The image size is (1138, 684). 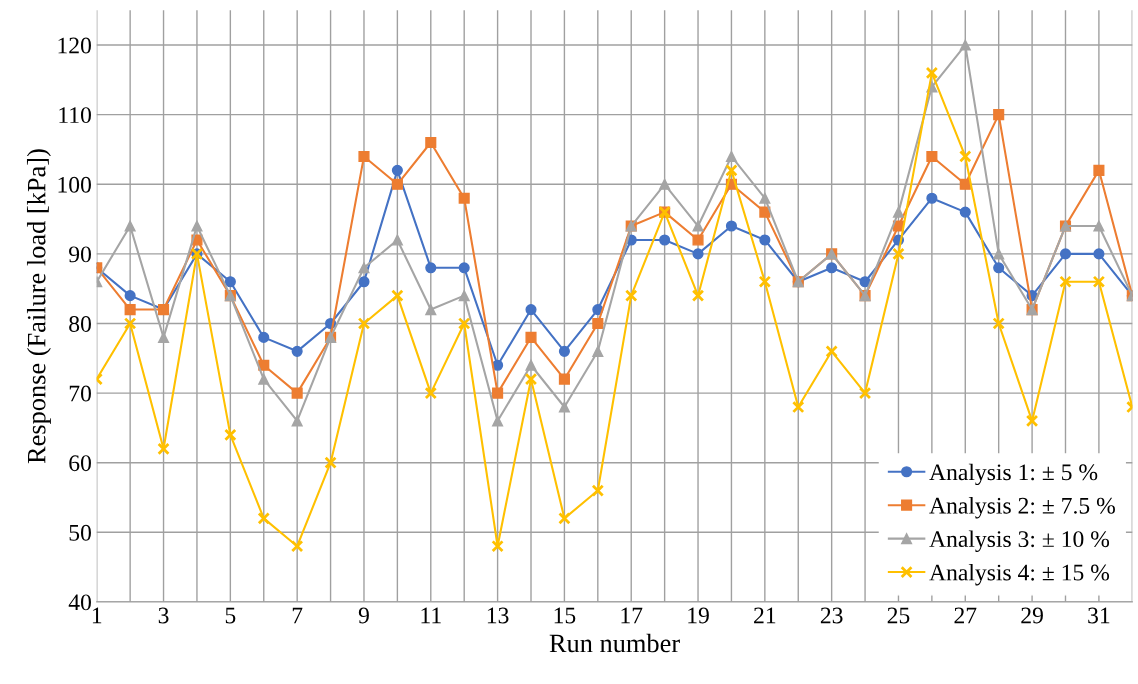 What do you see at coordinates (97, 615) in the screenshot?
I see `x-tick-label: 1` at bounding box center [97, 615].